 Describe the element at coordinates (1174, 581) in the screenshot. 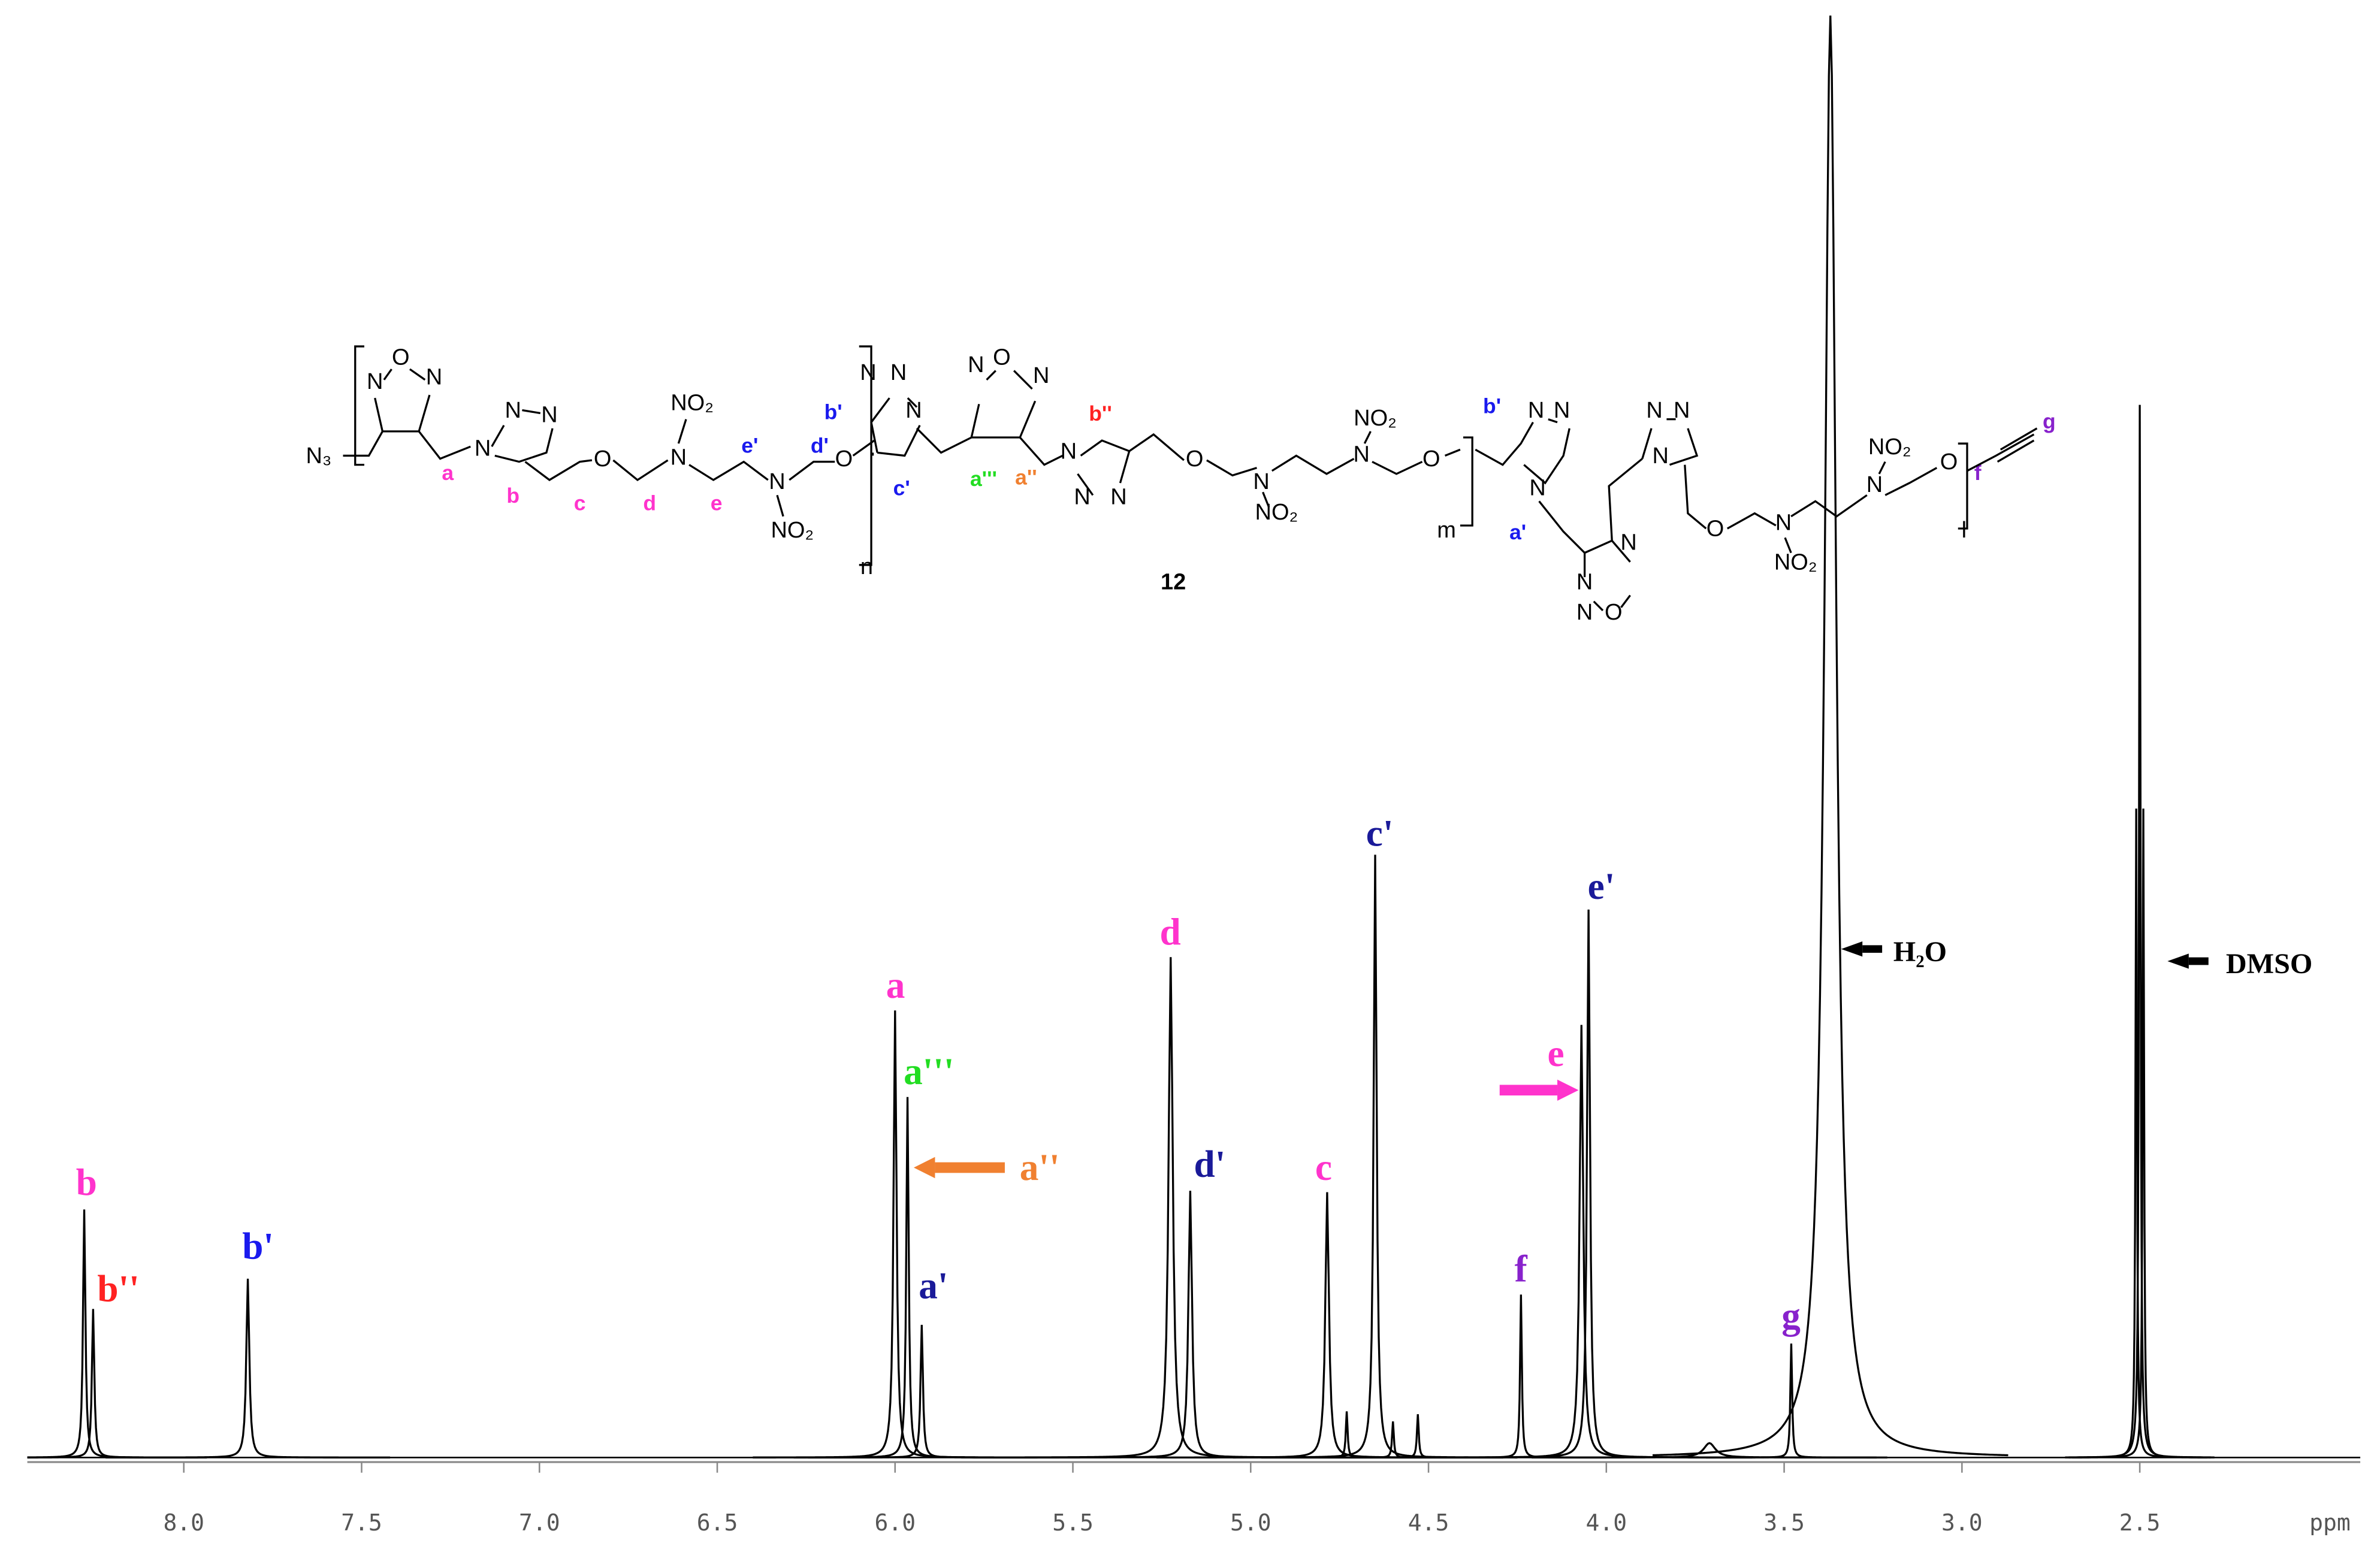

I see `atom-label: 12` at that location.